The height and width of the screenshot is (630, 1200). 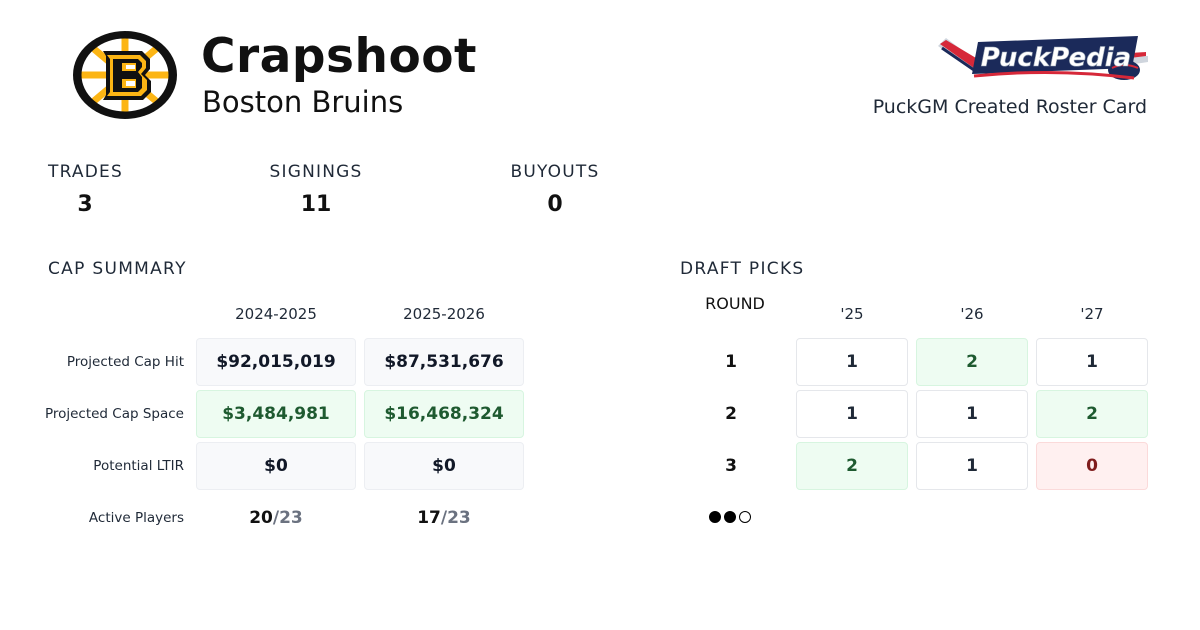 I want to click on pick-r2-26: 1, so click(x=972, y=414).